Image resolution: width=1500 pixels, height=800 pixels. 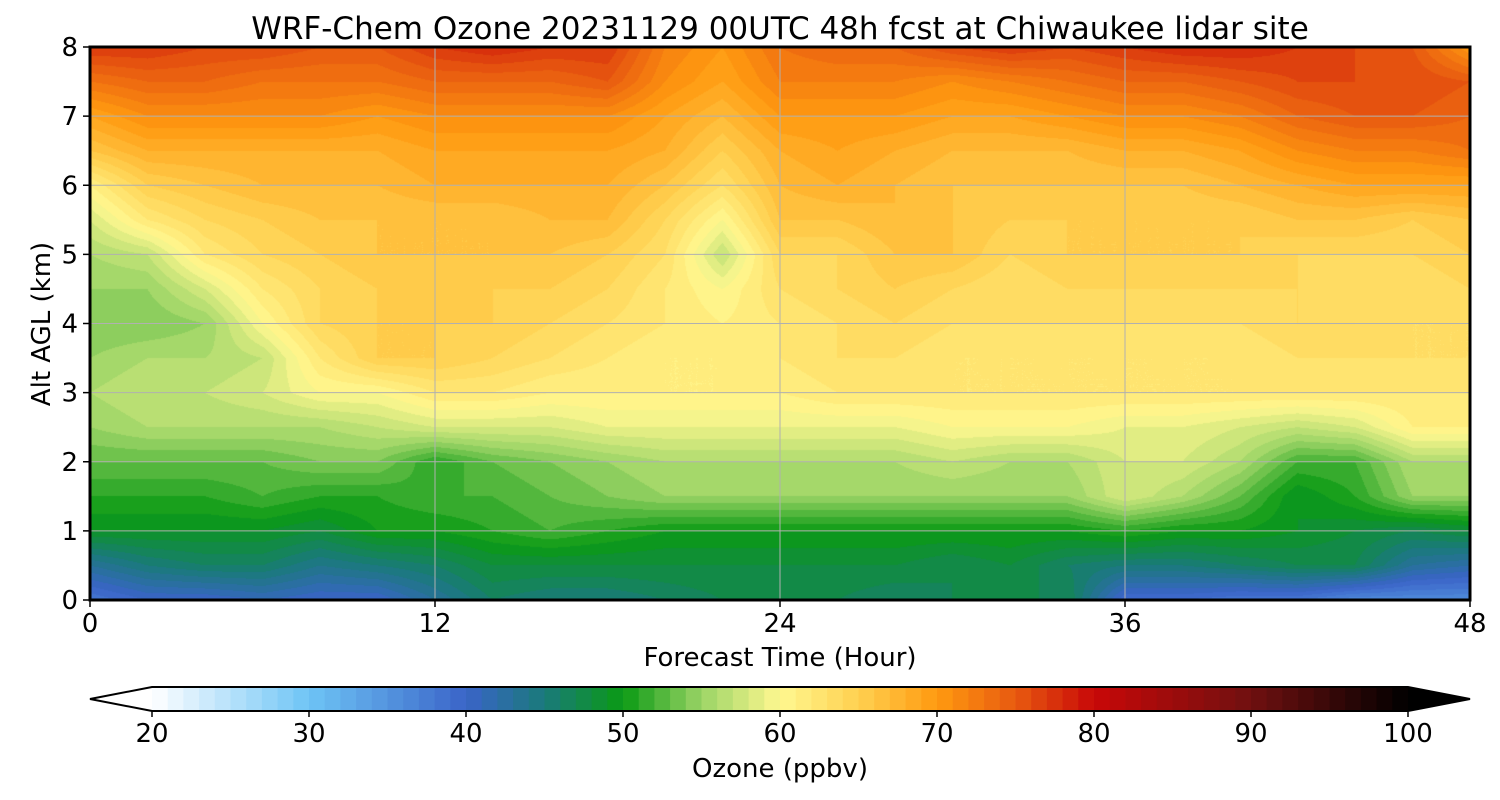 What do you see at coordinates (69, 601) in the screenshot?
I see `y-tick-label: 0` at bounding box center [69, 601].